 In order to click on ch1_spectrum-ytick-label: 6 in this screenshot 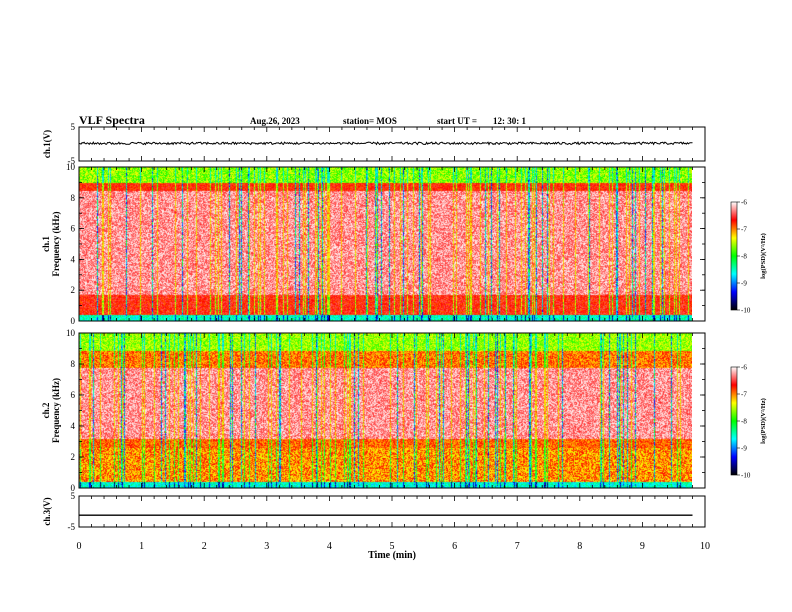, I will do `click(73, 229)`.